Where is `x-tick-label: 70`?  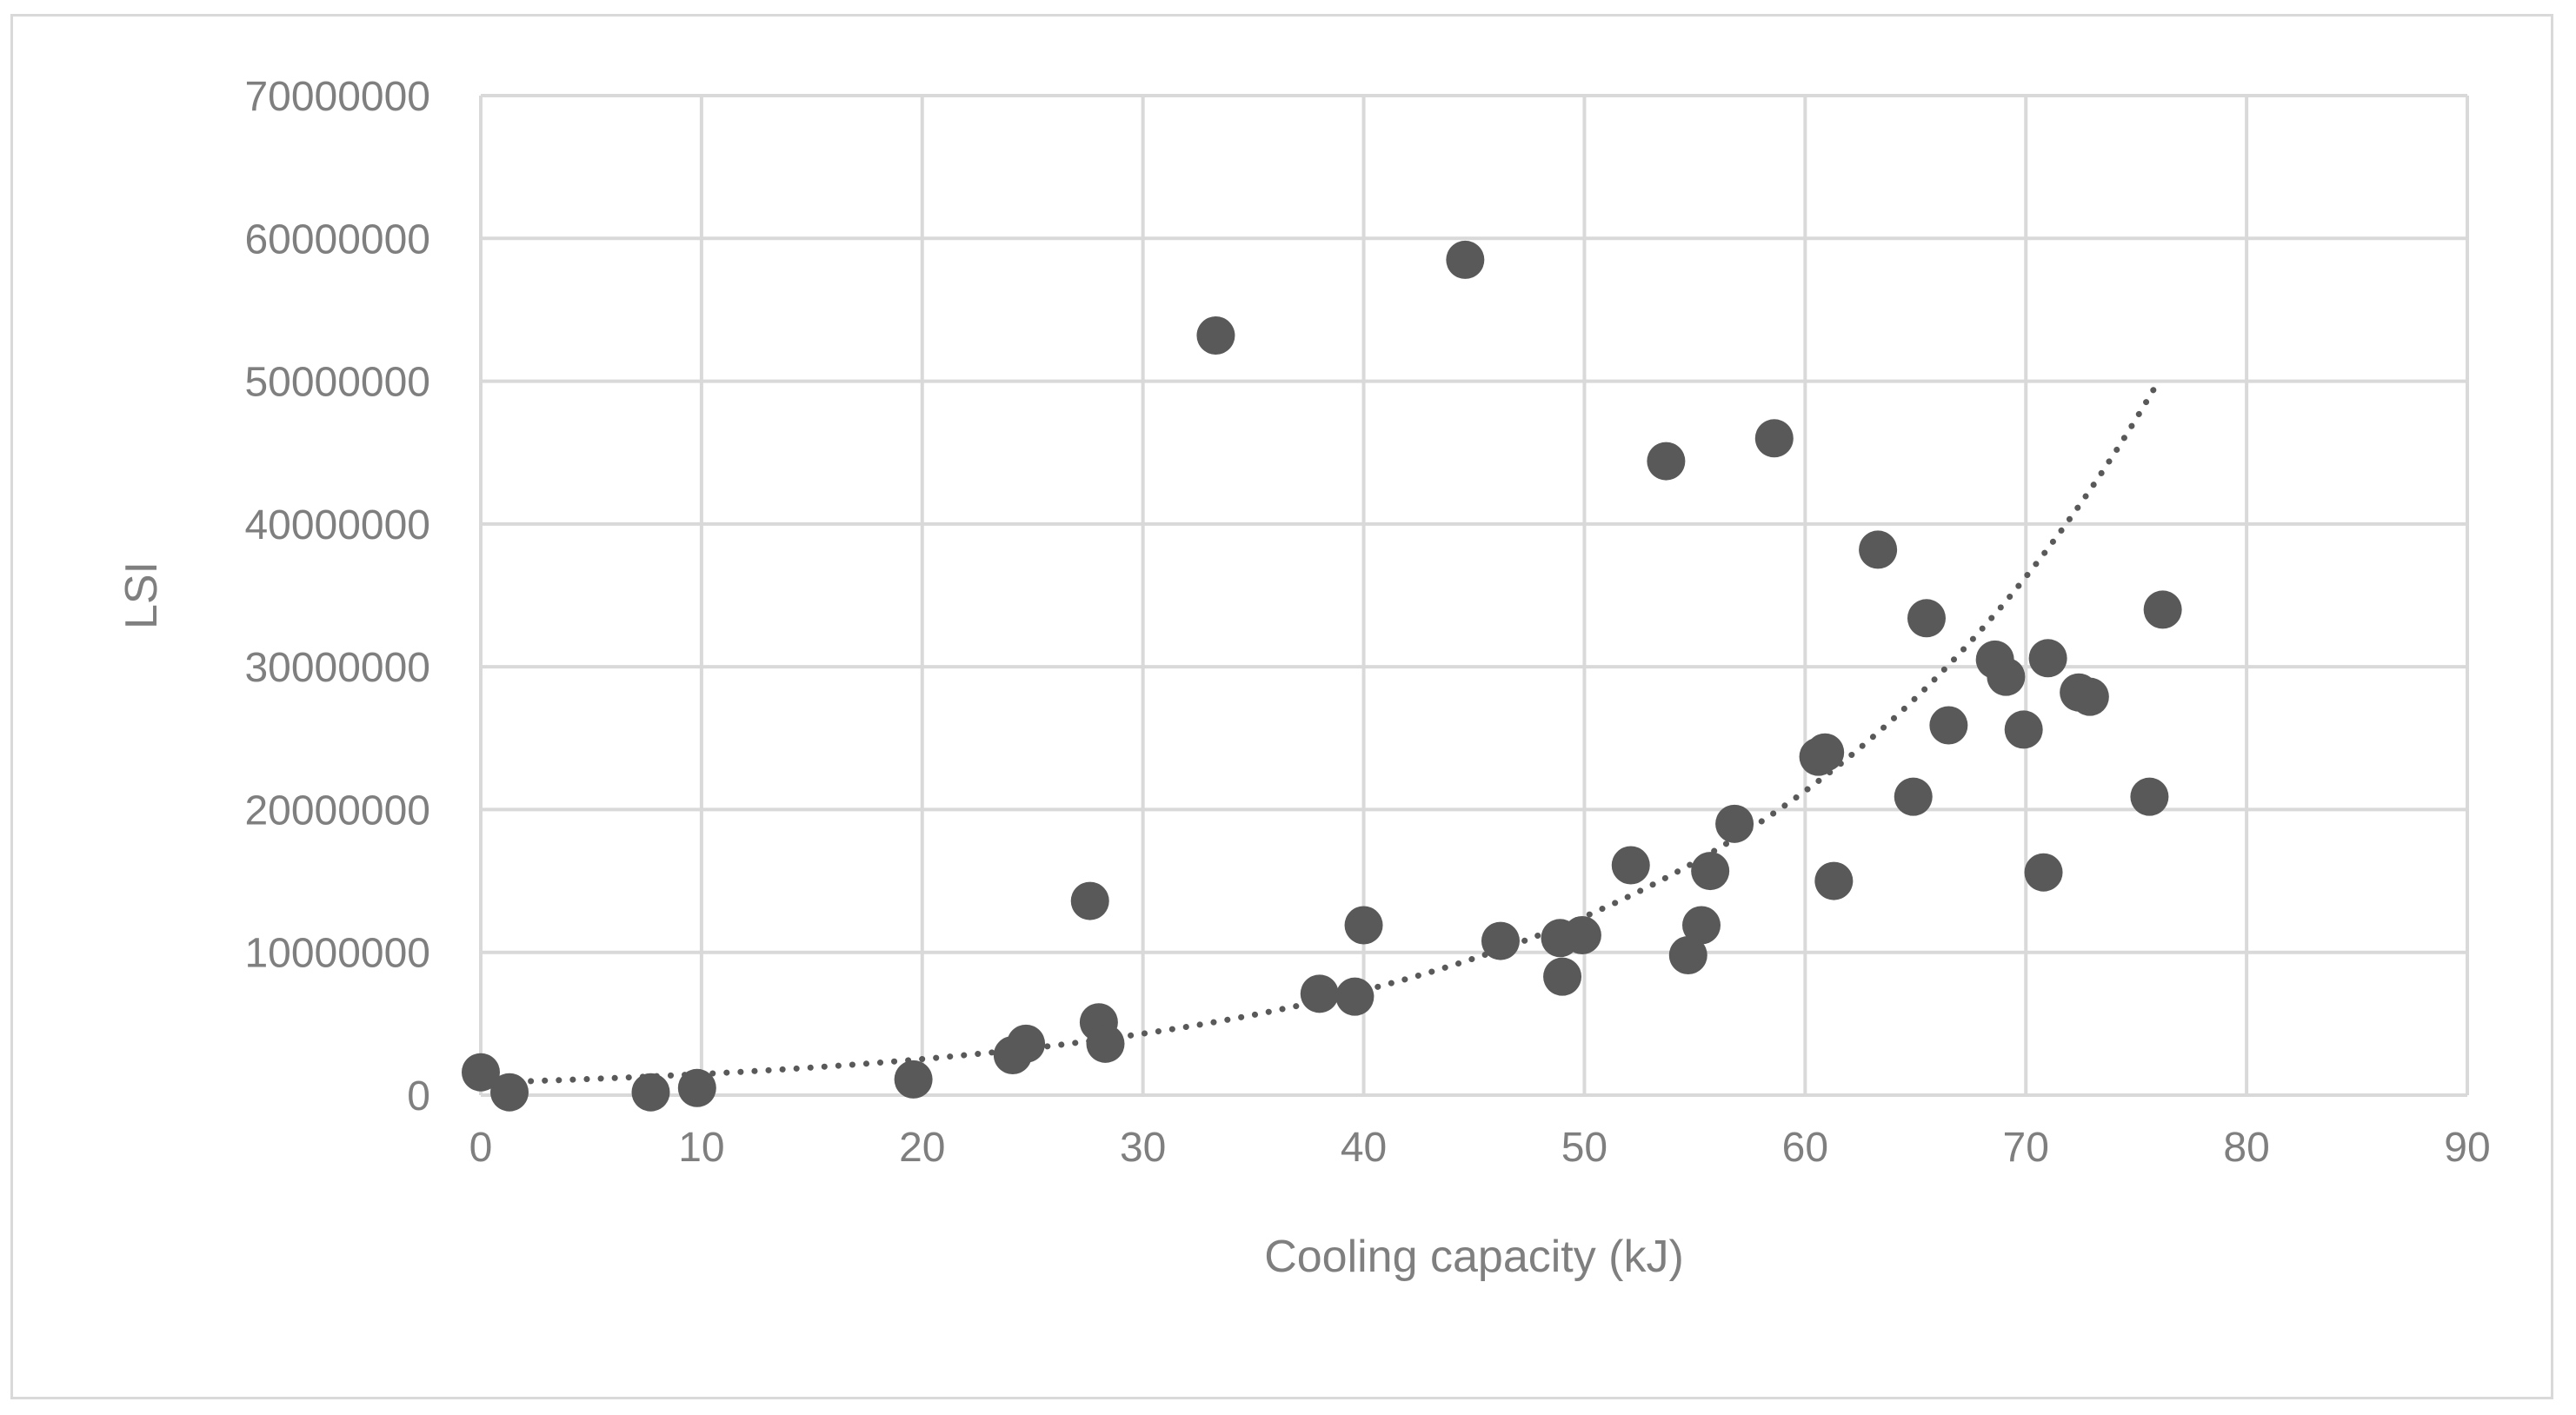
x-tick-label: 70 is located at coordinates (2026, 1148).